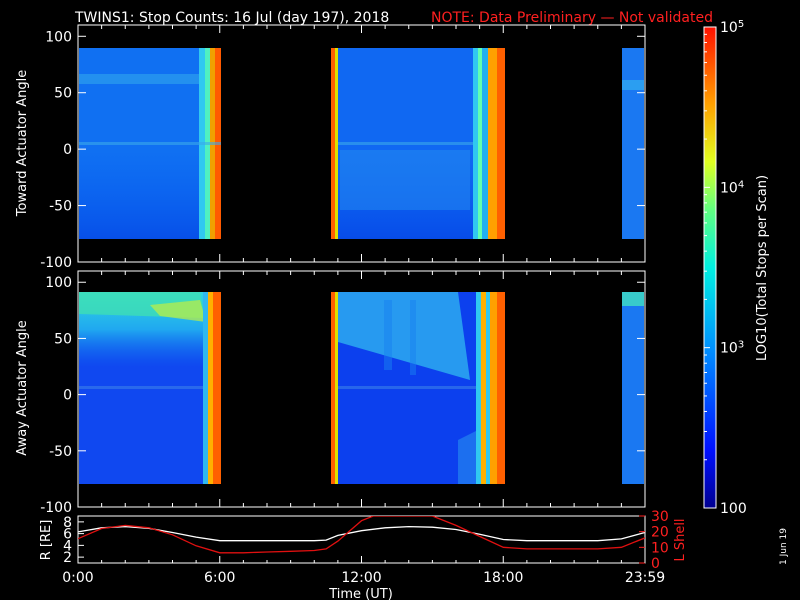 The height and width of the screenshot is (600, 800). What do you see at coordinates (333, 388) in the screenshot?
I see `away-seg2-edge-l` at bounding box center [333, 388].